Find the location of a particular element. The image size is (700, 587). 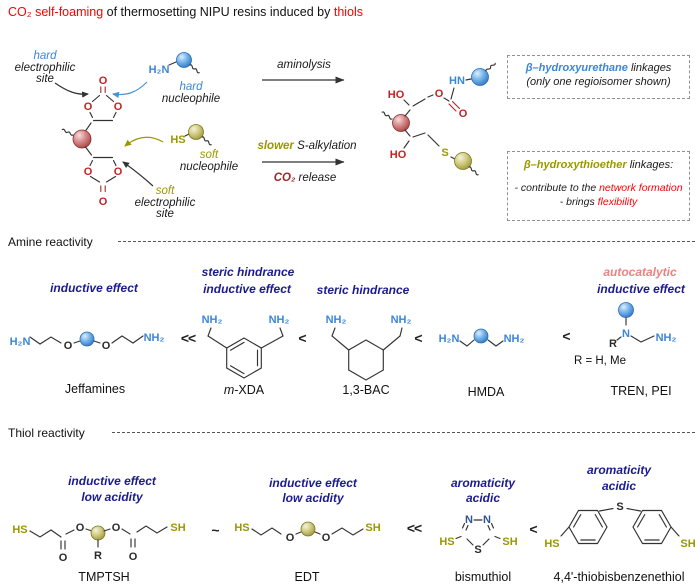

atom-label: HS is located at coordinates (177, 140).